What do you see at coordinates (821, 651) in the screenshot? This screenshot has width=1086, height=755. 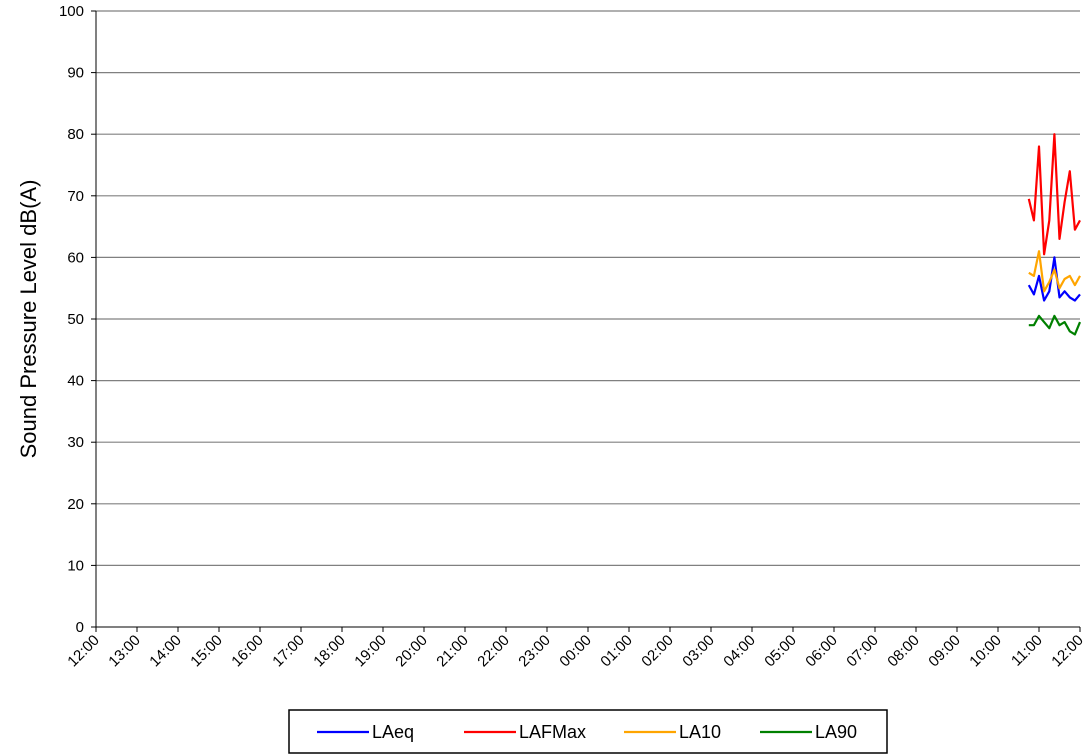 I see `x-tick-label: 06:00` at bounding box center [821, 651].